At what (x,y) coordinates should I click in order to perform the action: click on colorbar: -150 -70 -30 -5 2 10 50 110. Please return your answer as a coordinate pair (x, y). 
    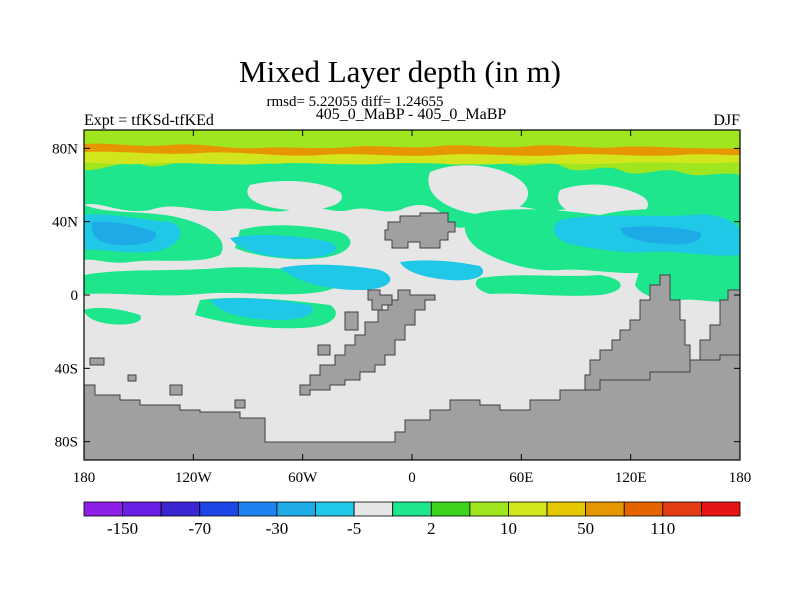
    Looking at the image, I should click on (412, 519).